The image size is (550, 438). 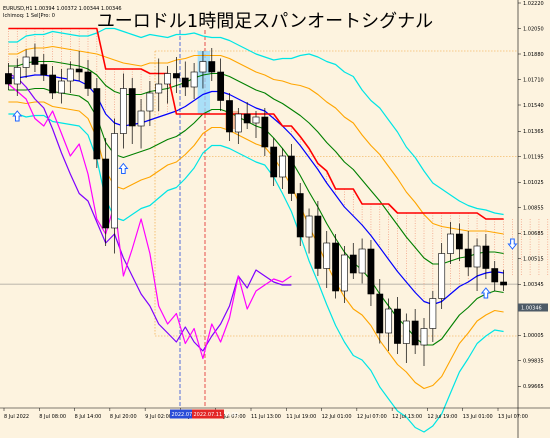 I want to click on y-tick-label: 1.00855, so click(x=533, y=209).